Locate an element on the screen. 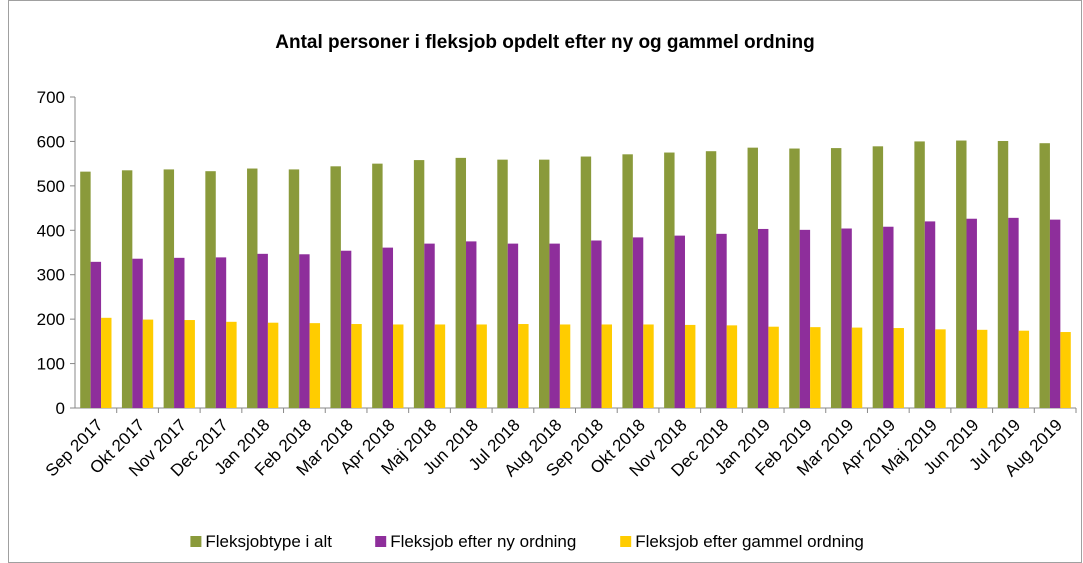  legend-label: Fleksjobtype i alt is located at coordinates (268, 541).